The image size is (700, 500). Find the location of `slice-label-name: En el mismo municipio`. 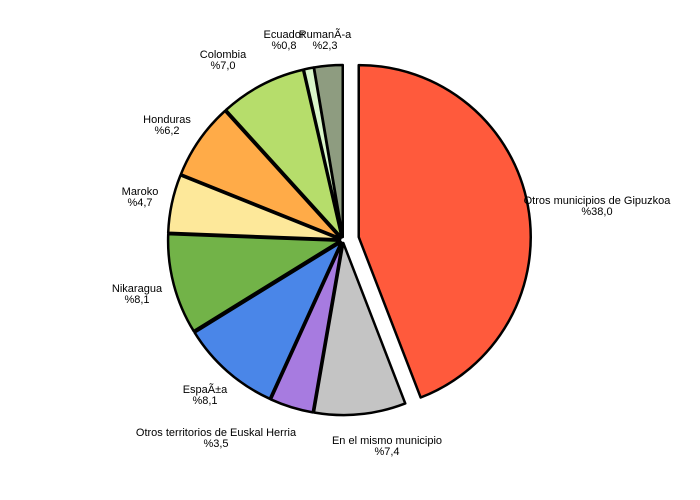

slice-label-name: En el mismo municipio is located at coordinates (387, 441).